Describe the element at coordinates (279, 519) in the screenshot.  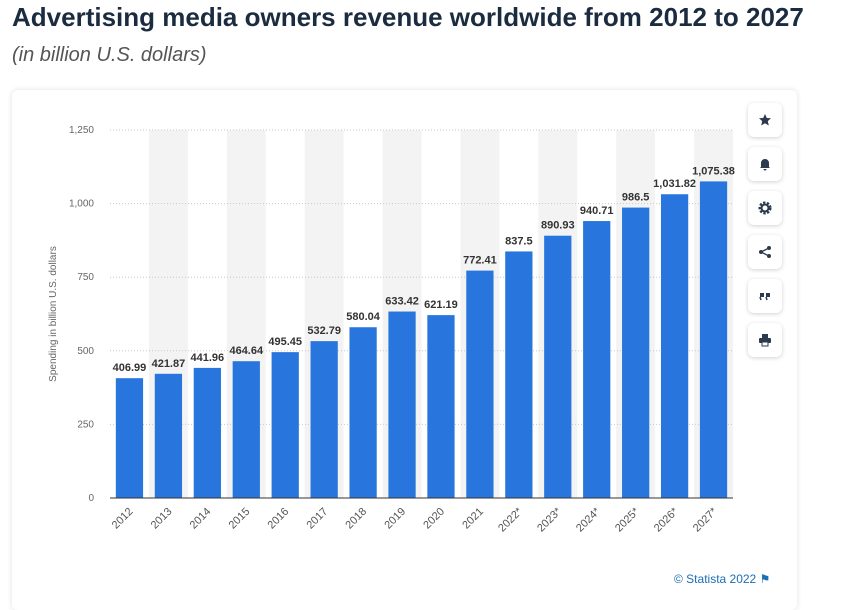
I see `x-tick-label: 2016` at that location.